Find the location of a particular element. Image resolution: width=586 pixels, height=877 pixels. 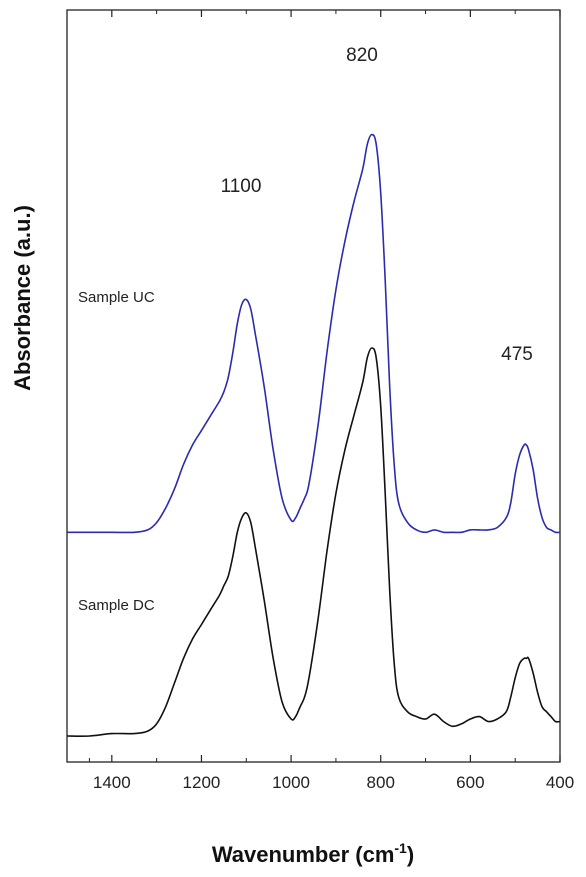

x-axis-title-end: ) is located at coordinates (410, 854).